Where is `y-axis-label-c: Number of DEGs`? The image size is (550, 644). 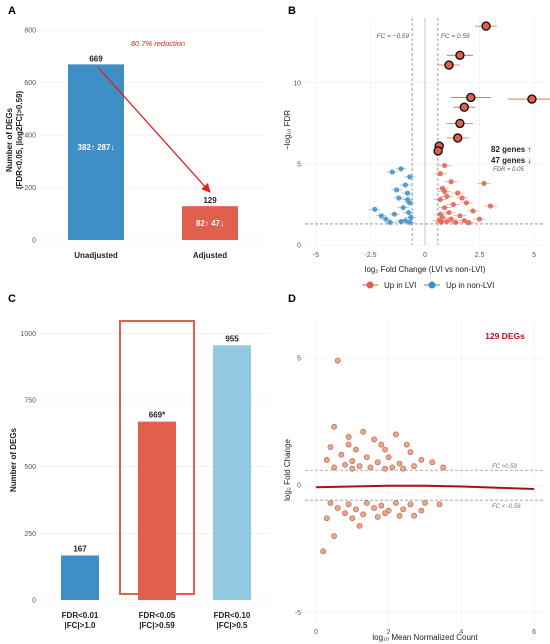 y-axis-label-c: Number of DEGs is located at coordinates (13, 459).